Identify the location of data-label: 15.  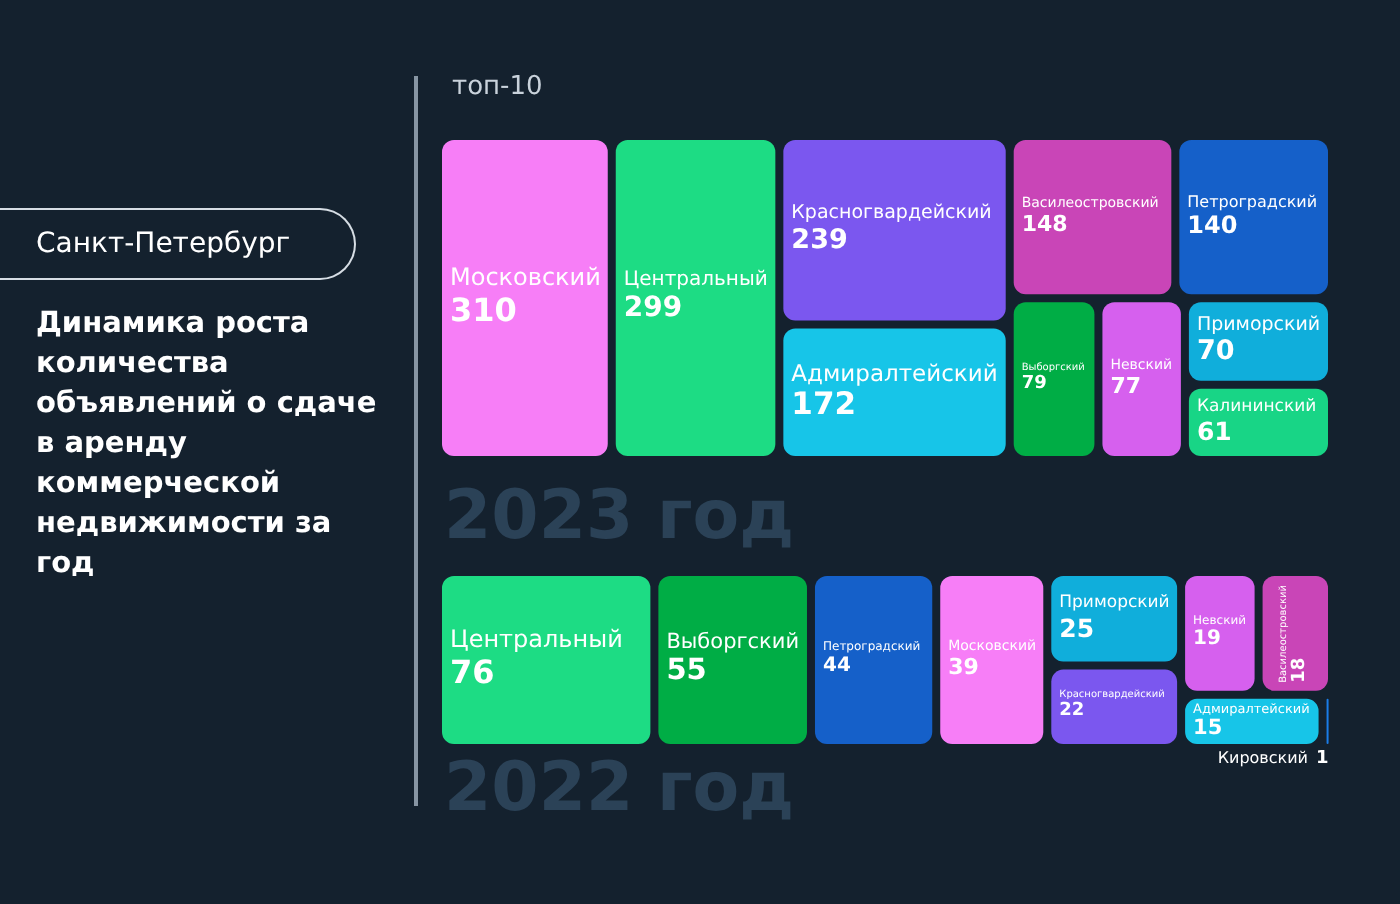
(1208, 728).